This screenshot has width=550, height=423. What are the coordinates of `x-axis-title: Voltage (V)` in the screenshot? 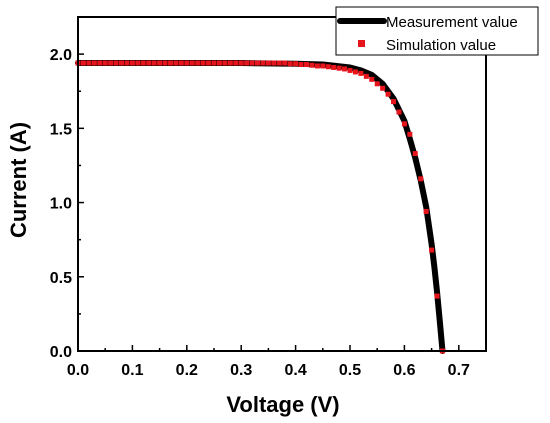 It's located at (282, 404).